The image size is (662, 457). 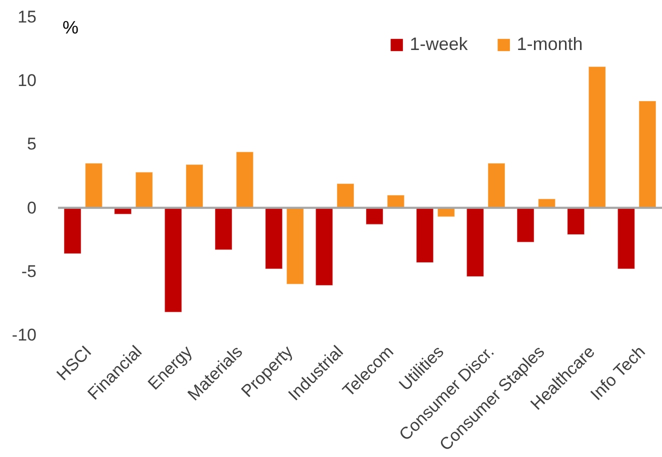 I want to click on y-tick-label: 10, so click(x=27, y=80).